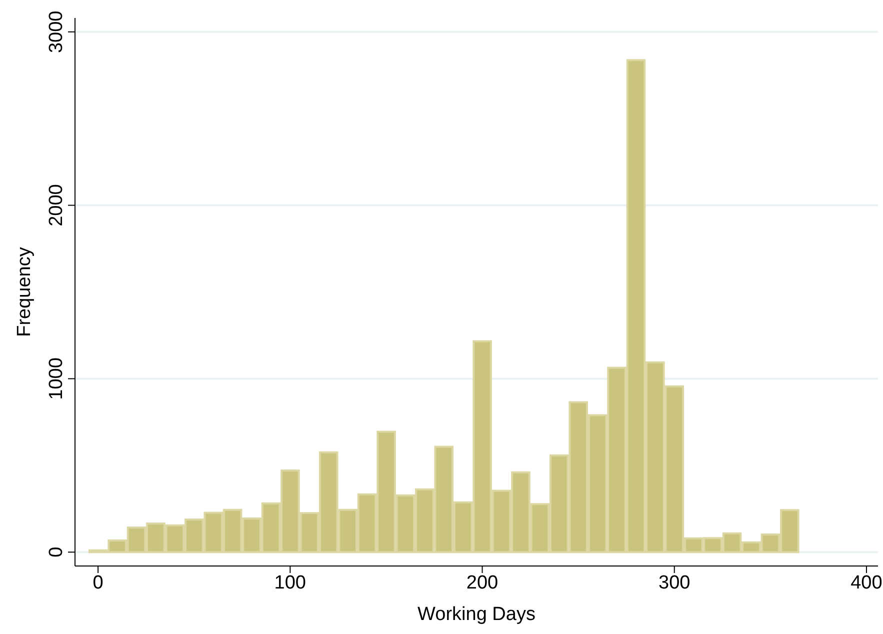 The image size is (883, 634). I want to click on y-tick-label: 1000, so click(56, 379).